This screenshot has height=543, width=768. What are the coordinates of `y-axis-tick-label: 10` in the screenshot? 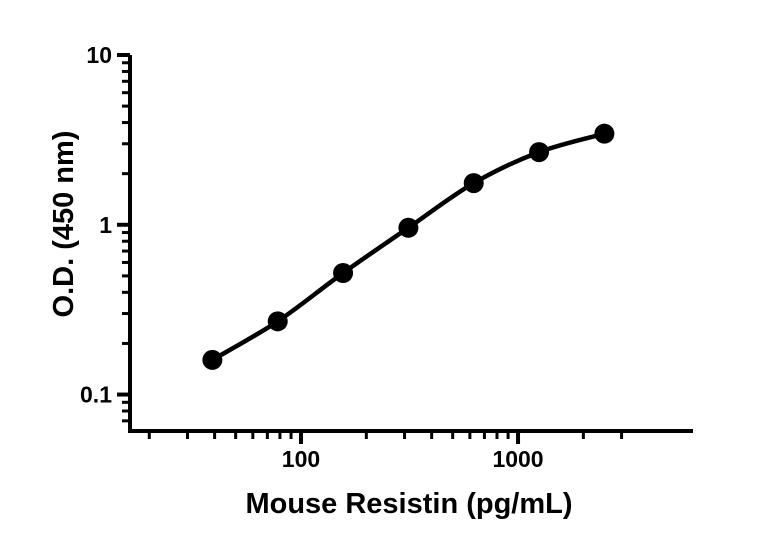 It's located at (99, 55).